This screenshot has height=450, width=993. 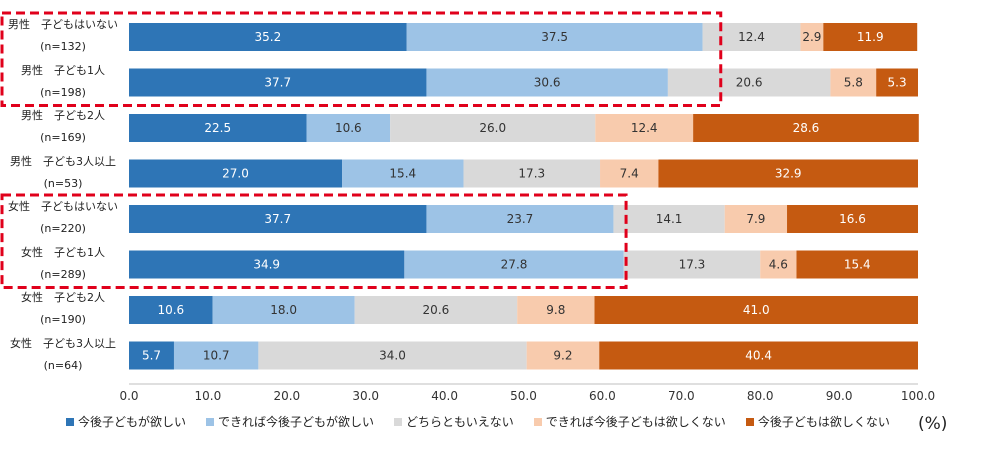 I want to click on data-label: 32.9, so click(x=788, y=174).